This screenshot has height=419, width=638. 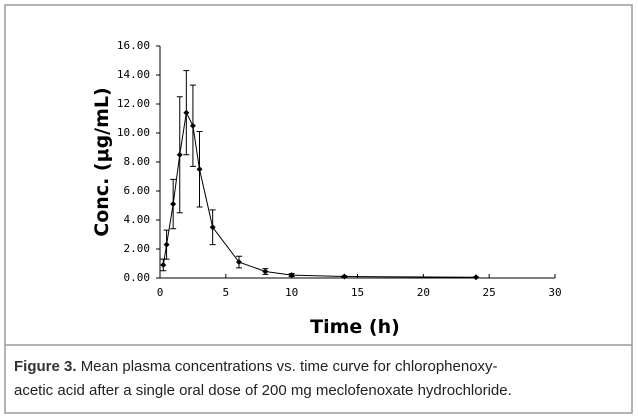 I want to click on x-tick-label: 5, so click(x=226, y=292).